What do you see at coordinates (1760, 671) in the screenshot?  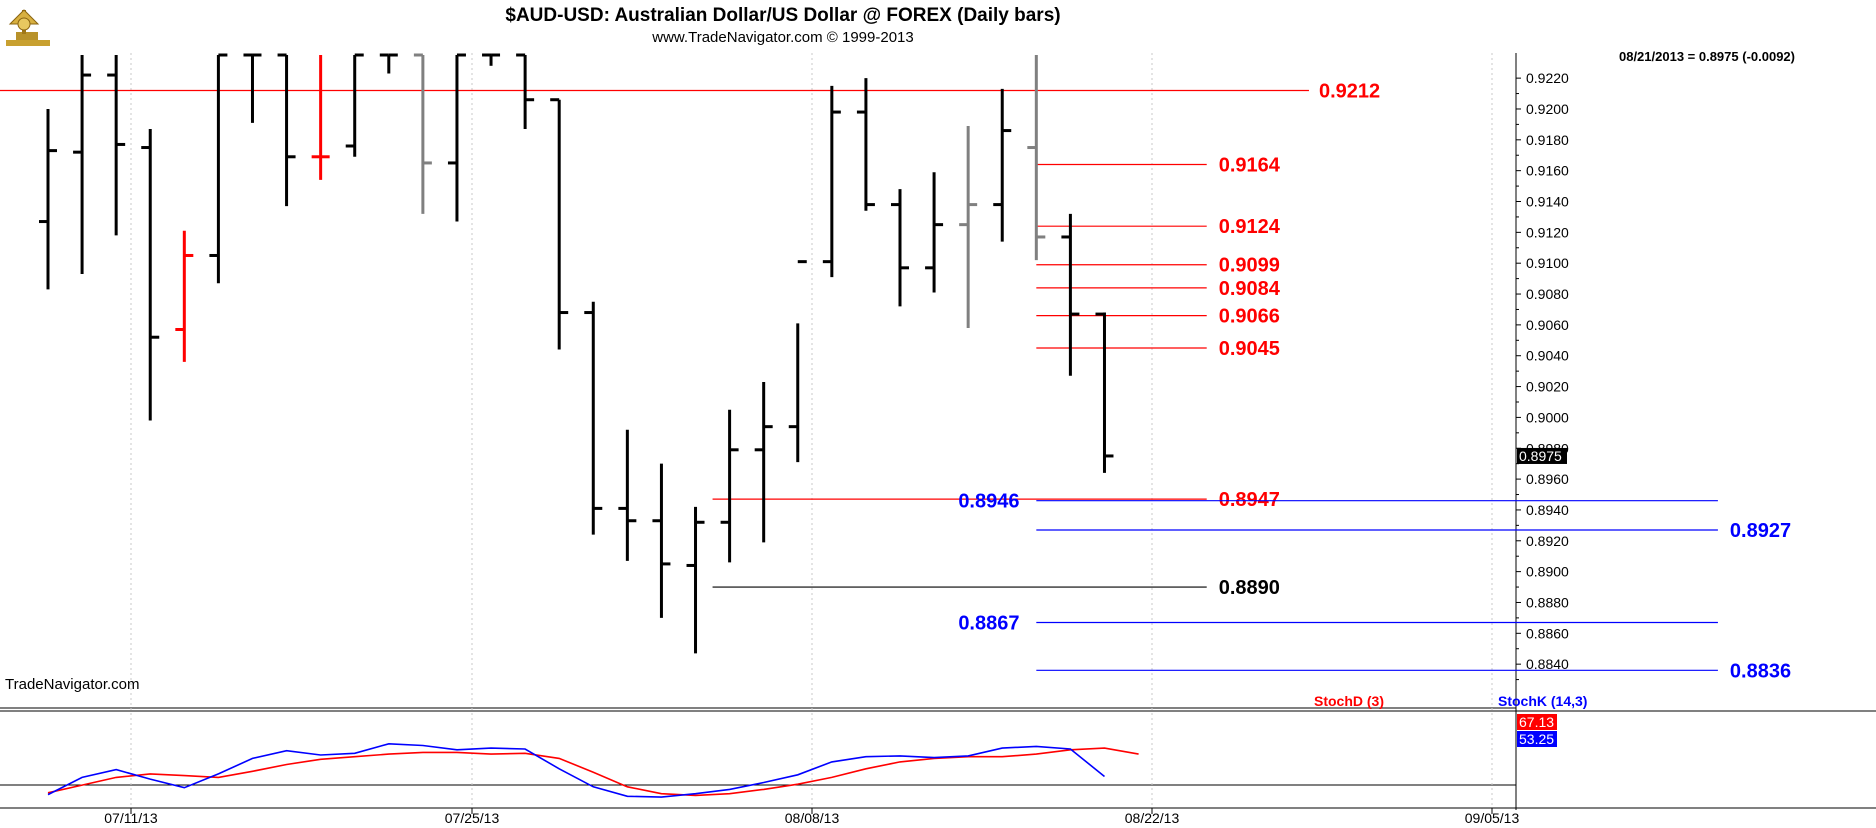 I see `level-label: 0.8836` at bounding box center [1760, 671].